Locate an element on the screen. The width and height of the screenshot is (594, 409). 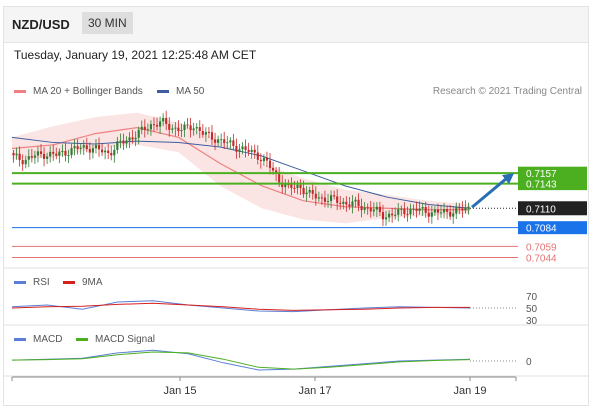
macd-line is located at coordinates (241, 360).